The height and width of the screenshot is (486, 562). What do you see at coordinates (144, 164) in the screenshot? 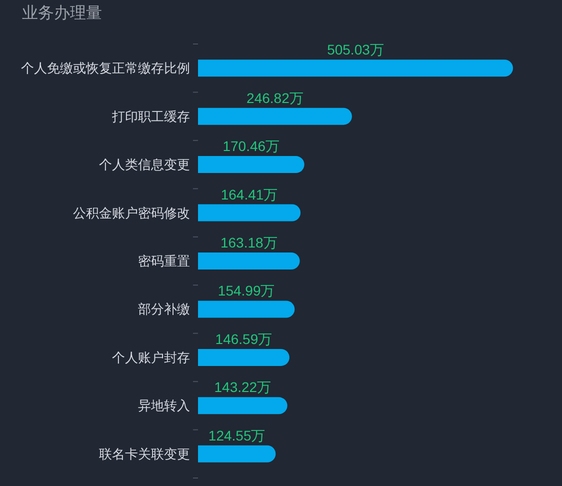
I see `category-label: 个人类信息变更` at bounding box center [144, 164].